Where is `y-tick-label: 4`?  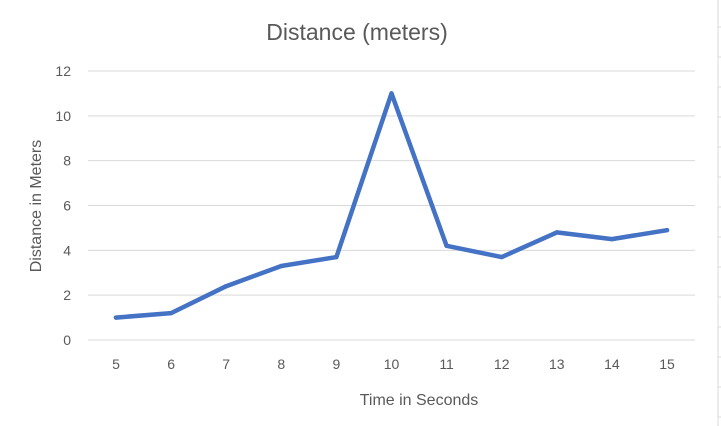
y-tick-label: 4 is located at coordinates (67, 250).